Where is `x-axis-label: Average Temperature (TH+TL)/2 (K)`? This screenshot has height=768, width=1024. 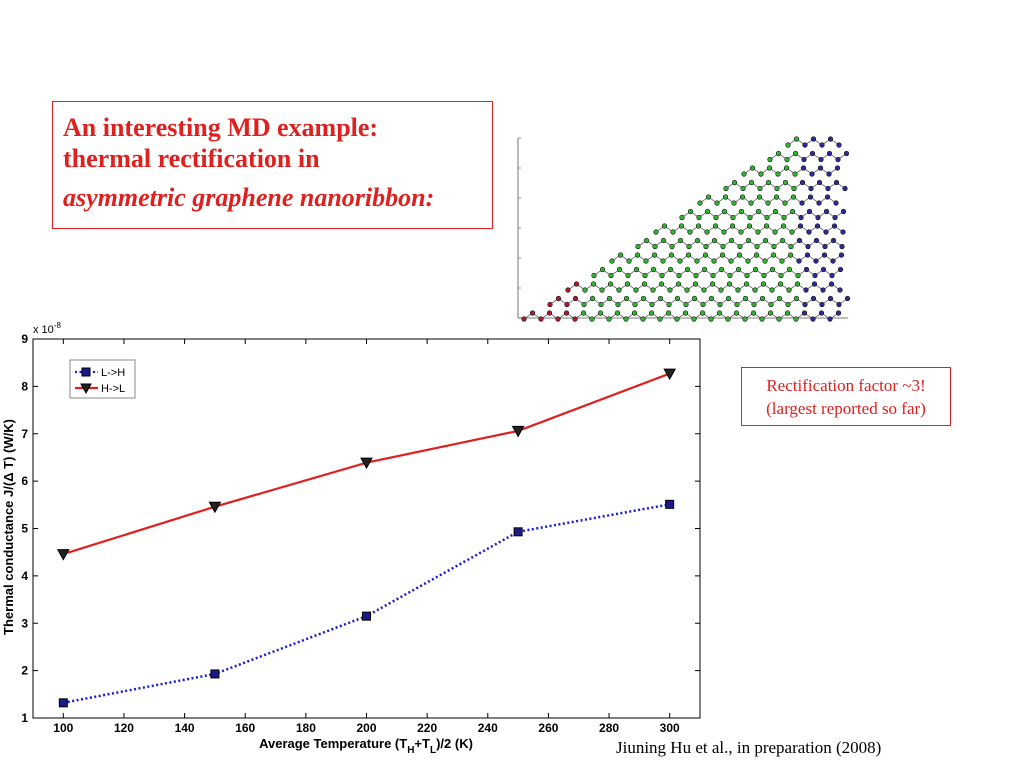
x-axis-label: Average Temperature (TH+TL)/2 (K) is located at coordinates (366, 746).